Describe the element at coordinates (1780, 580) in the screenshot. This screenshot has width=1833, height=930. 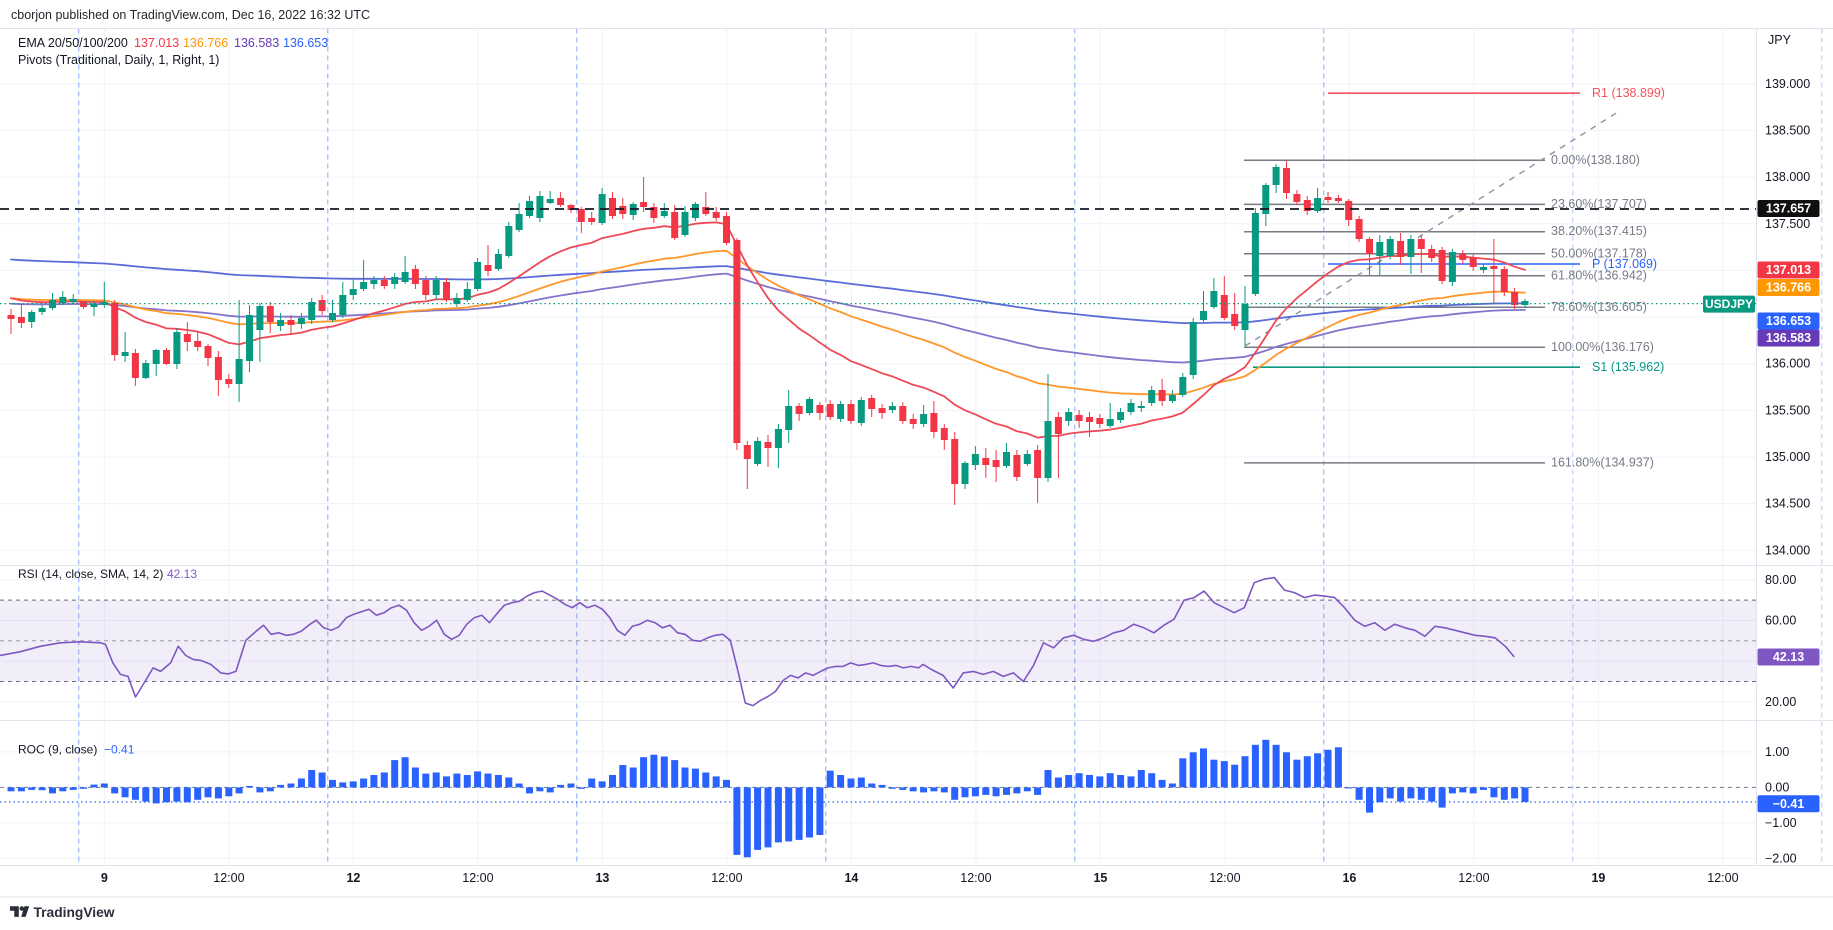
I see `svg-text: 80.00` at that location.